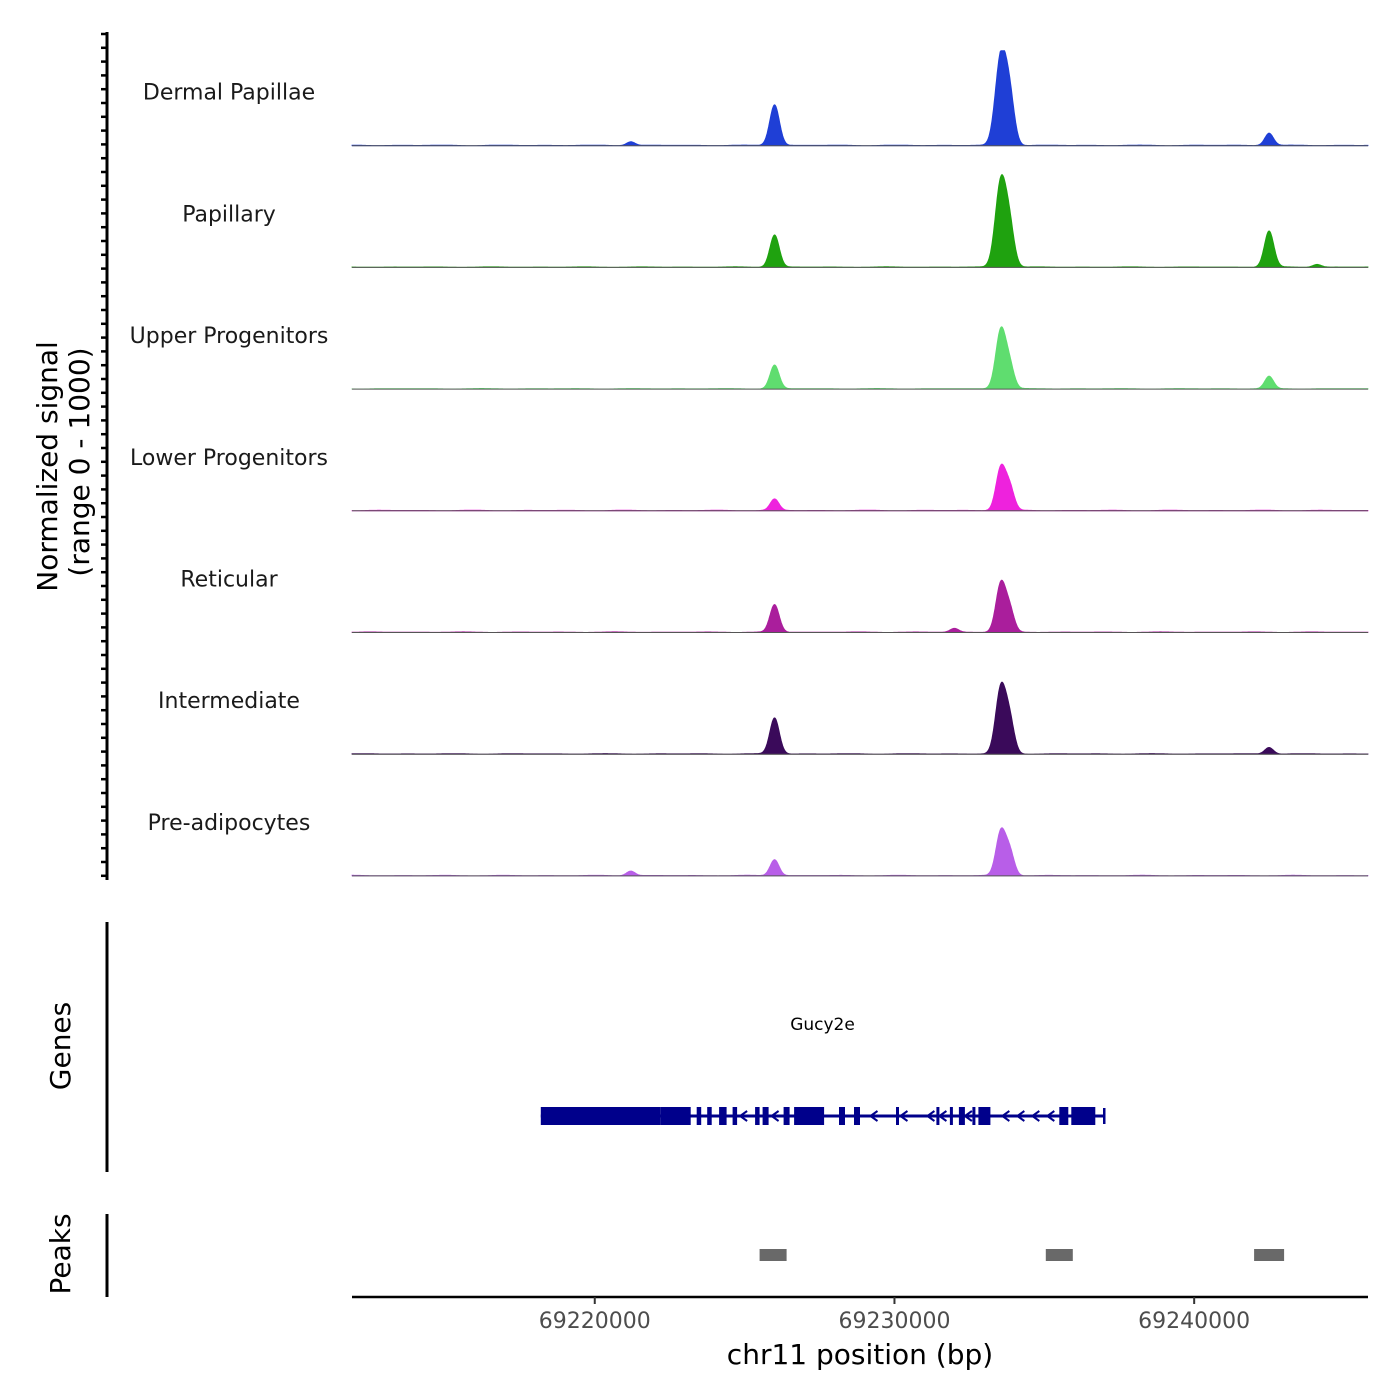 The image size is (1400, 1400). I want to click on x-axis-ticks: 69220000 69230000 69240000, so click(894, 1315).